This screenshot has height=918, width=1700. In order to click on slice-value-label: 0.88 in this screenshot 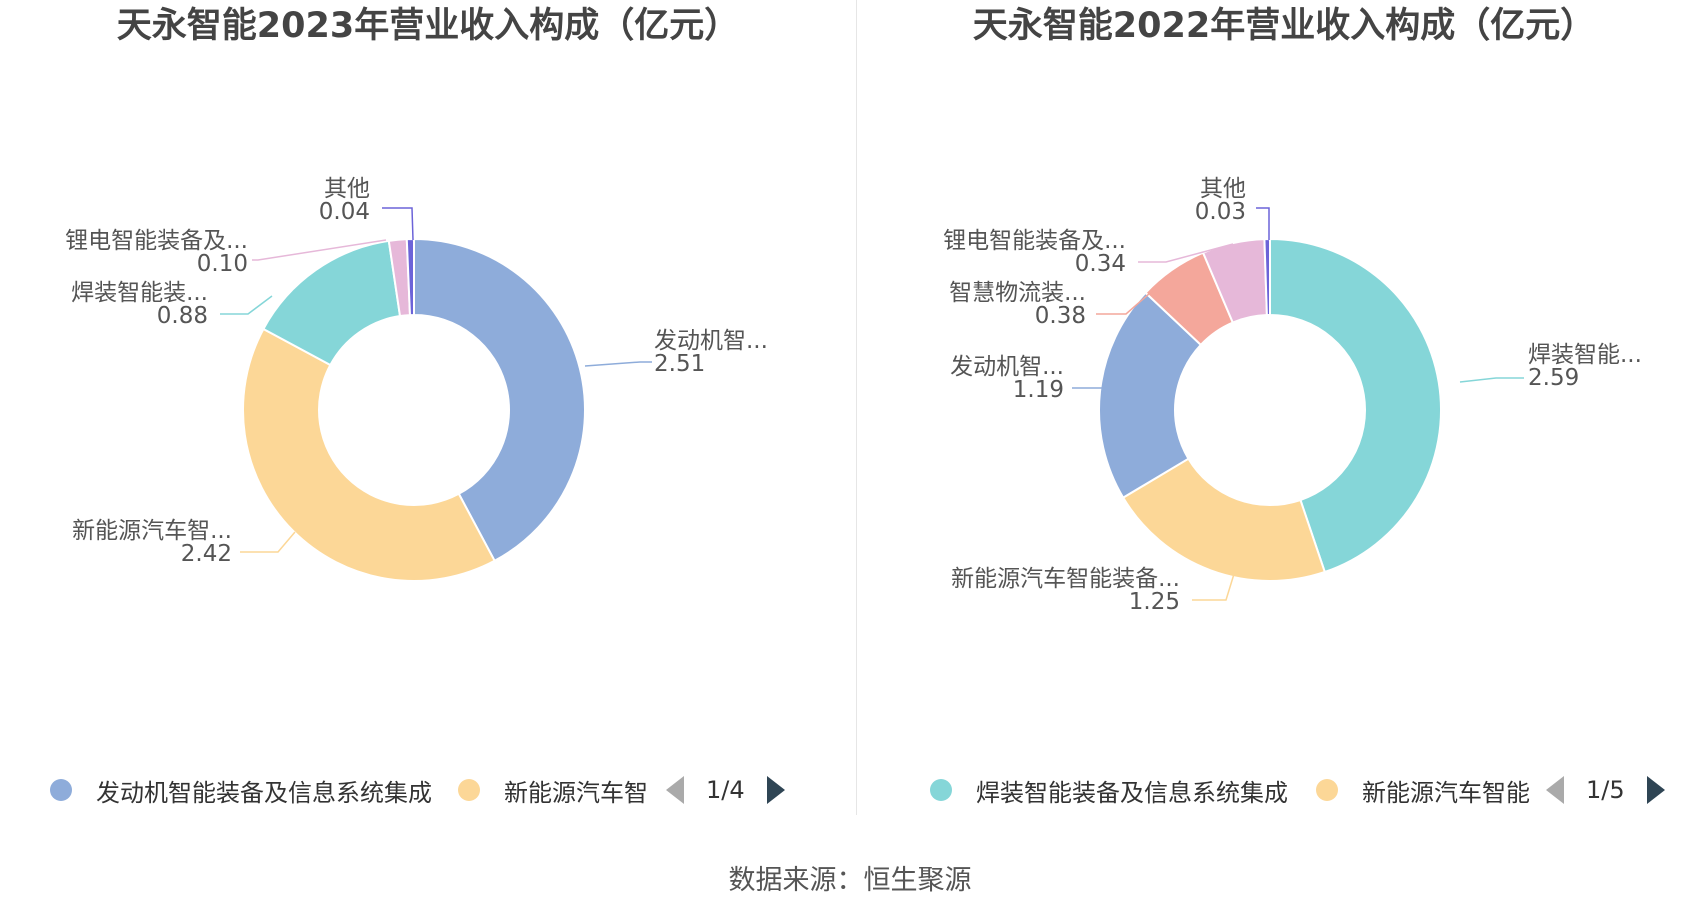, I will do `click(182, 316)`.